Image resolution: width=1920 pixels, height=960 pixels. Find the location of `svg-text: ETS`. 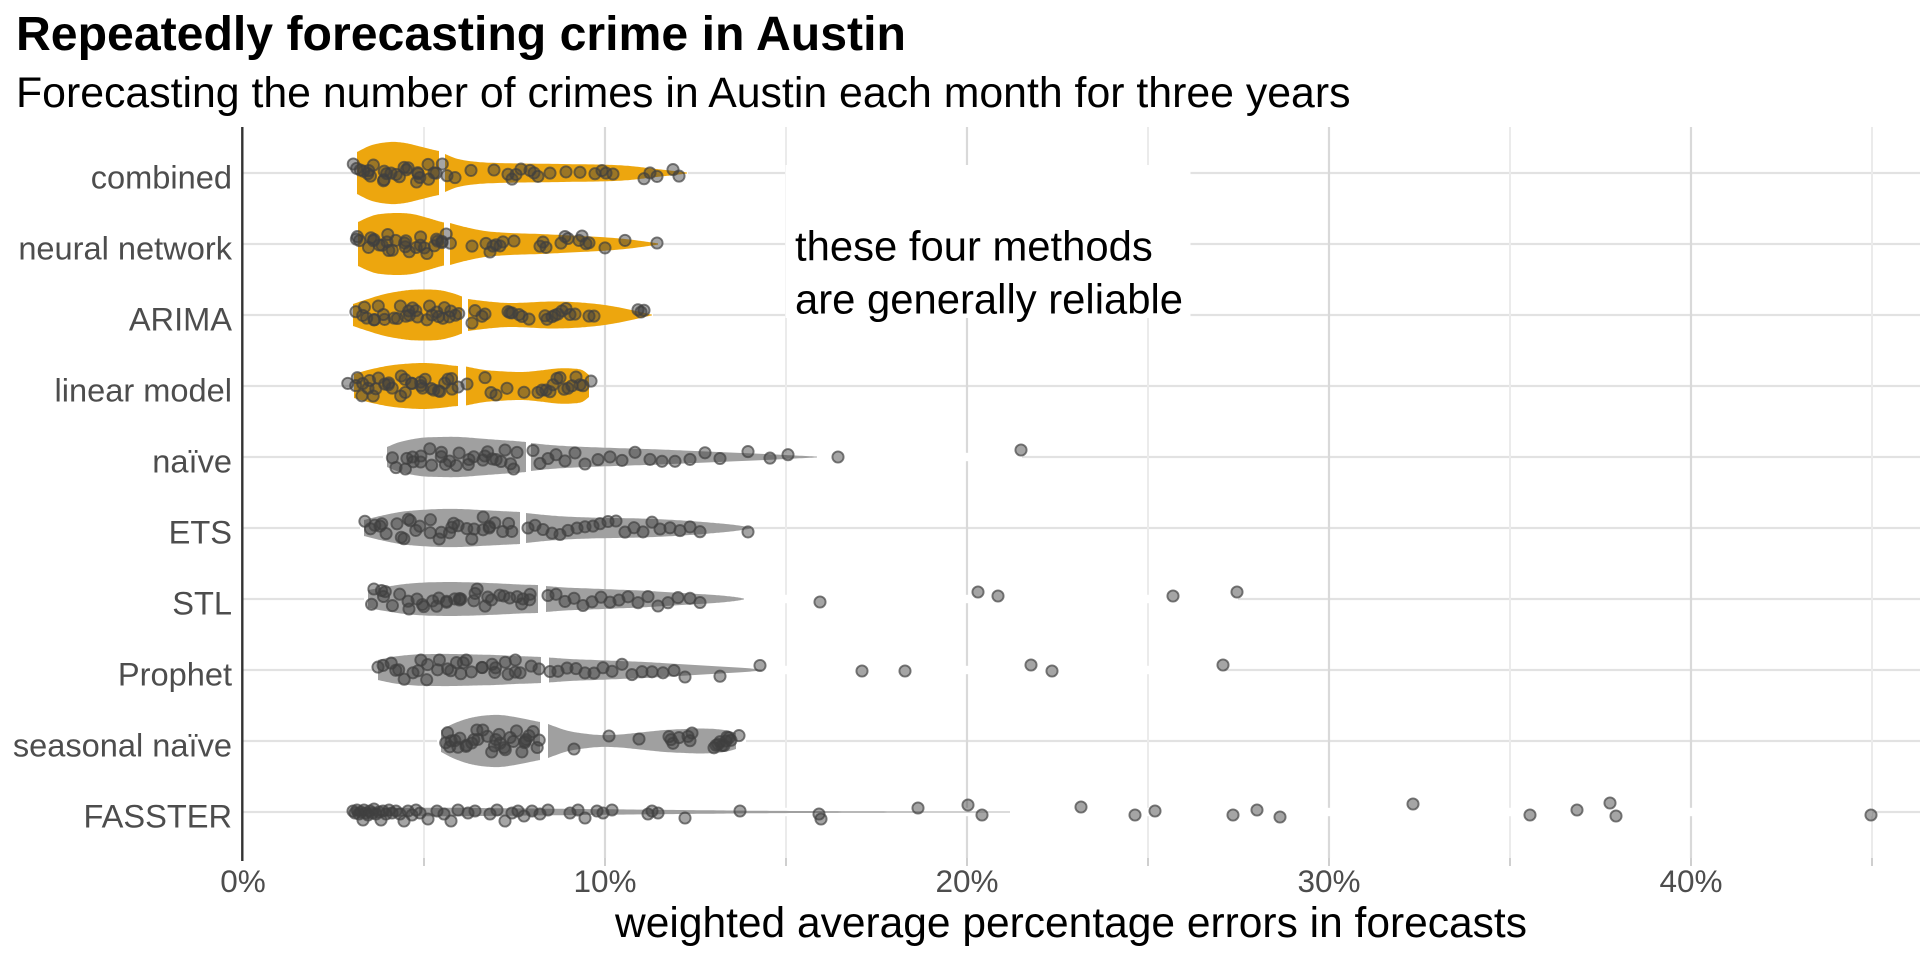

svg-text: ETS is located at coordinates (200, 532).